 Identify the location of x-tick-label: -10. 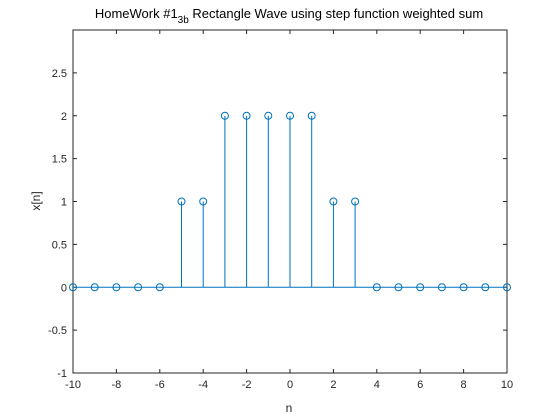
(73, 385).